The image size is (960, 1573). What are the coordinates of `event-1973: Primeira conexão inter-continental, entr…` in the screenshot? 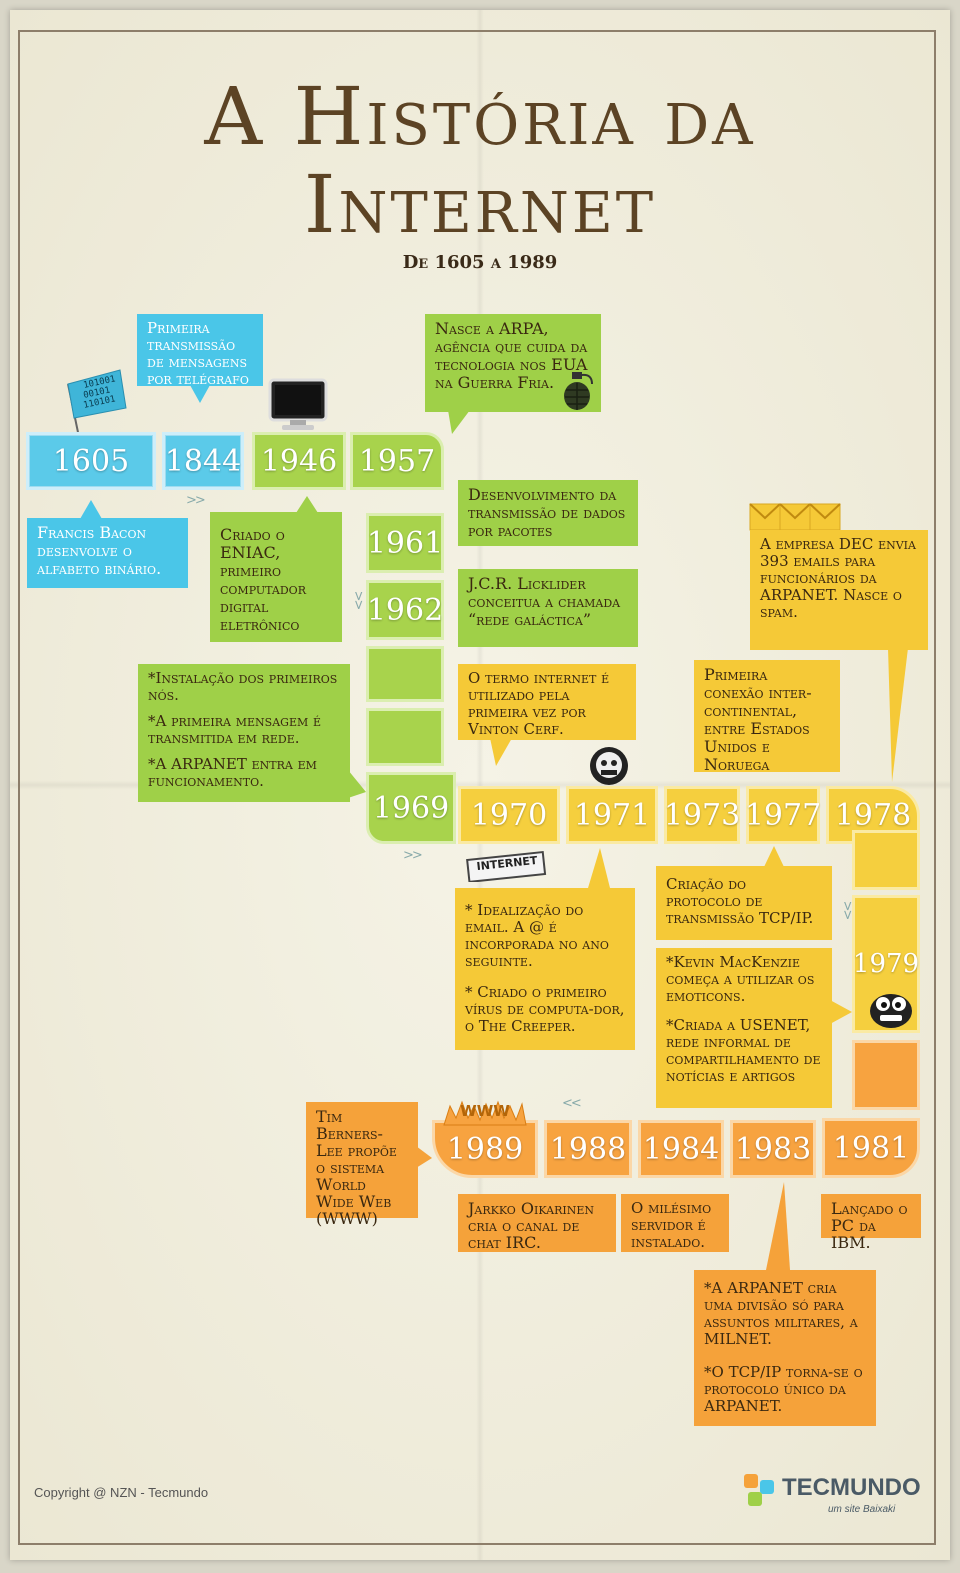 It's located at (767, 717).